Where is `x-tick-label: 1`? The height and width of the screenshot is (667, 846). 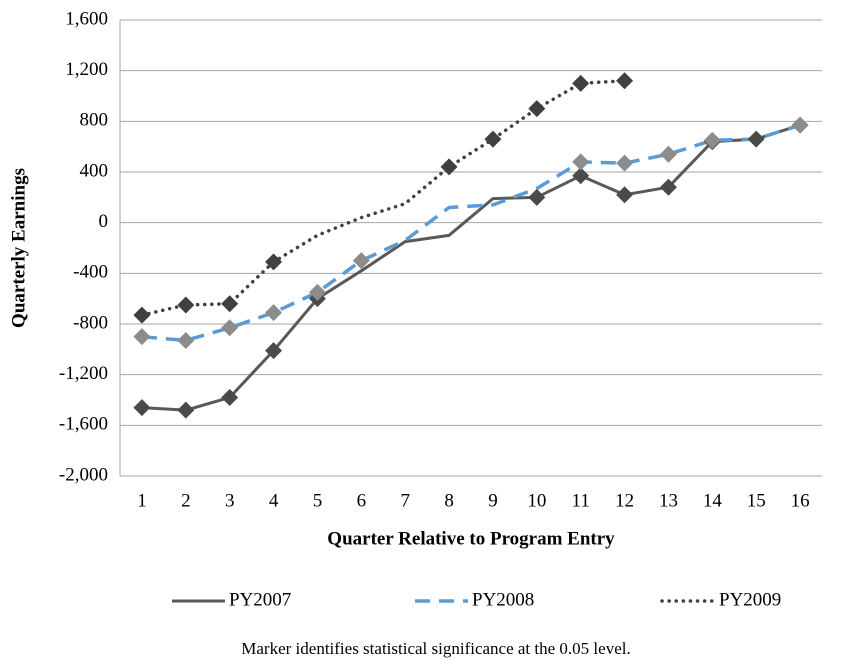 x-tick-label: 1 is located at coordinates (142, 500).